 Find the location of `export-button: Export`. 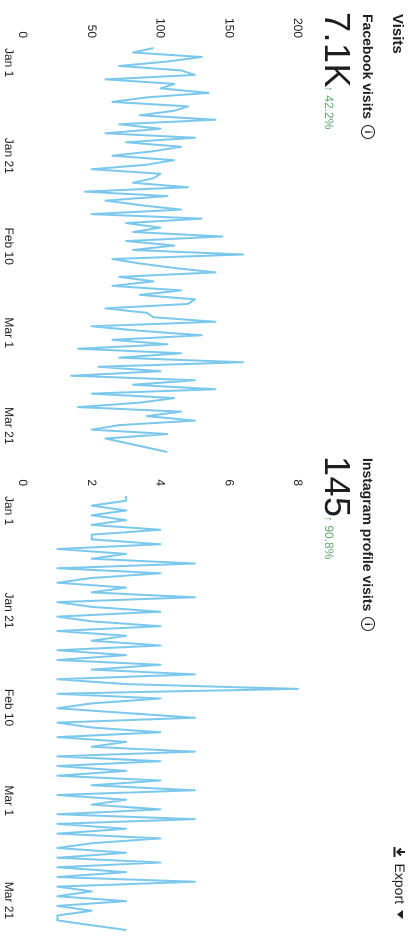

export-button: Export is located at coordinates (400, 882).